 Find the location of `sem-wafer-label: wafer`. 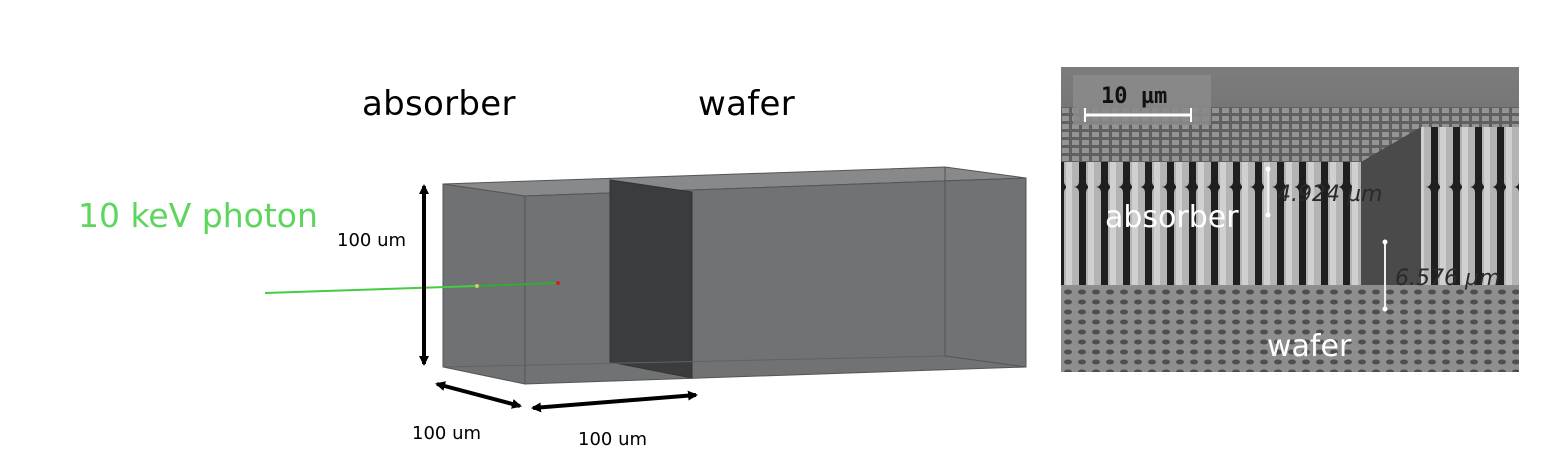

sem-wafer-label: wafer is located at coordinates (1309, 346).